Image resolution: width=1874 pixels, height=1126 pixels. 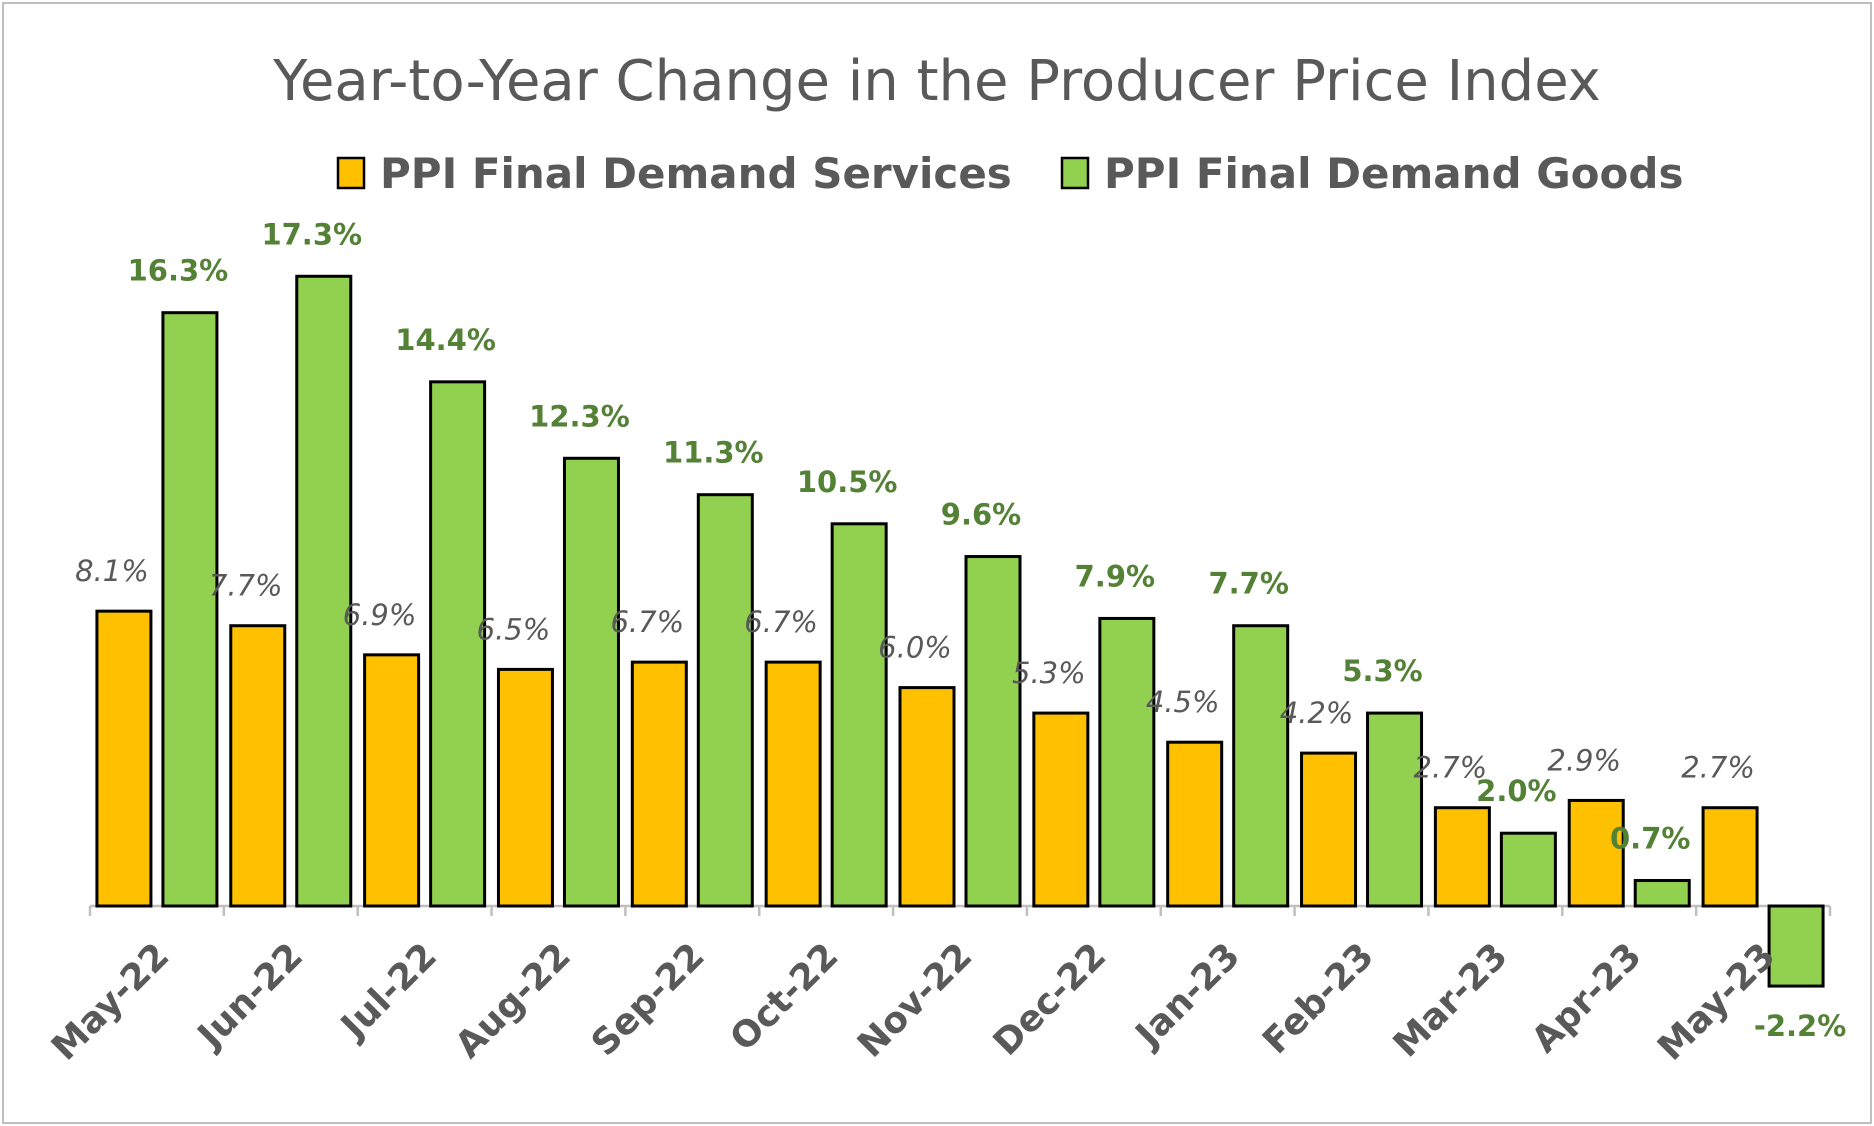 What do you see at coordinates (579, 416) in the screenshot?
I see `data-label-goods: 12.3%` at bounding box center [579, 416].